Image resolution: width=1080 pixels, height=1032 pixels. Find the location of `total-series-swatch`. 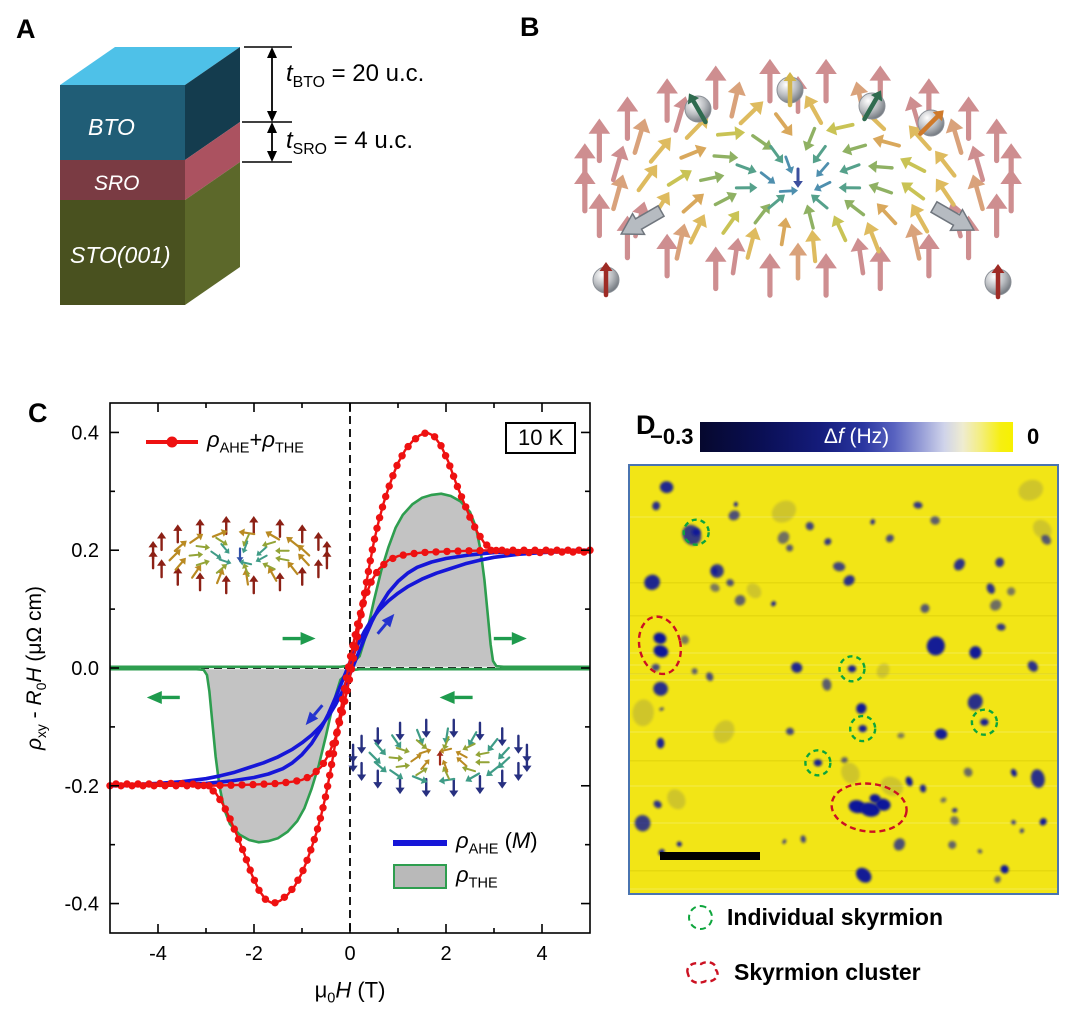

total-series-swatch is located at coordinates (172, 442).